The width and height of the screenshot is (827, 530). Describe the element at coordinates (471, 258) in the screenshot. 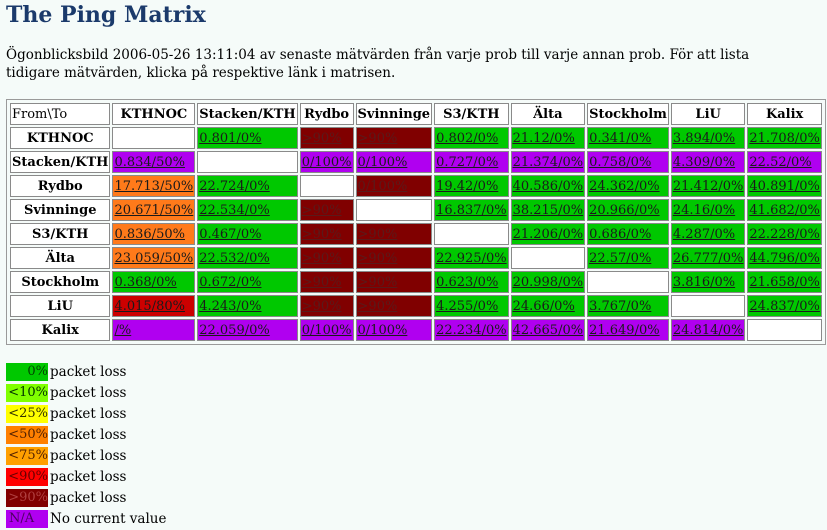

I see `measurement-link: 22.925/0%` at that location.